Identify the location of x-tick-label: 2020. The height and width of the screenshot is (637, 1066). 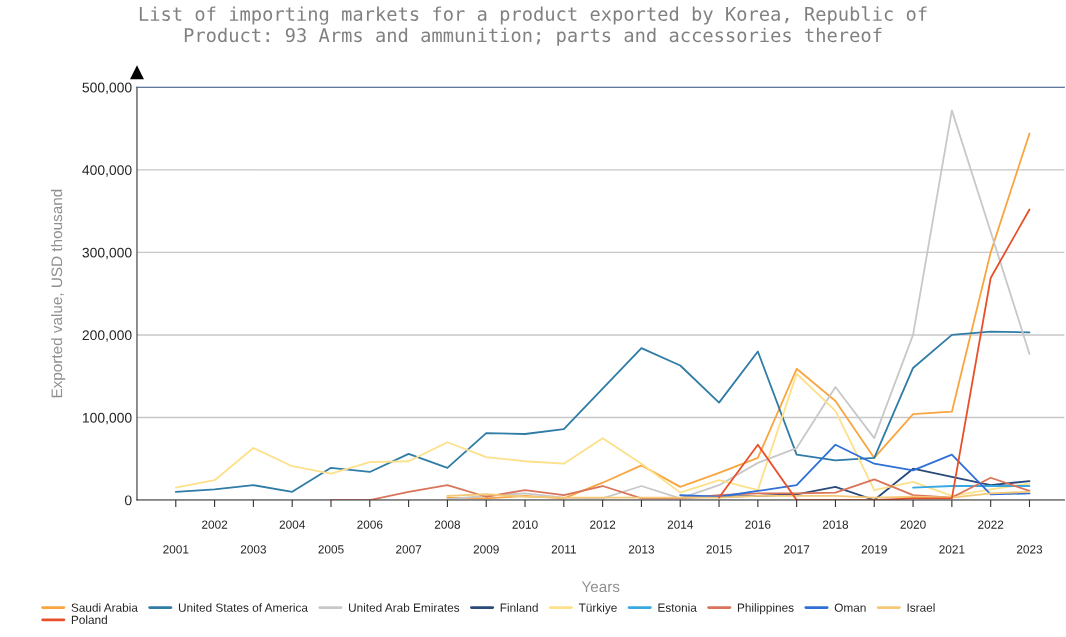
(913, 524).